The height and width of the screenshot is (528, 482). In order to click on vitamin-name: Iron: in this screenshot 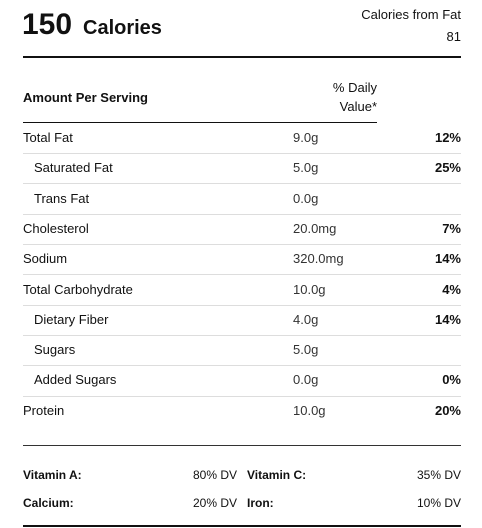, I will do `click(260, 503)`.